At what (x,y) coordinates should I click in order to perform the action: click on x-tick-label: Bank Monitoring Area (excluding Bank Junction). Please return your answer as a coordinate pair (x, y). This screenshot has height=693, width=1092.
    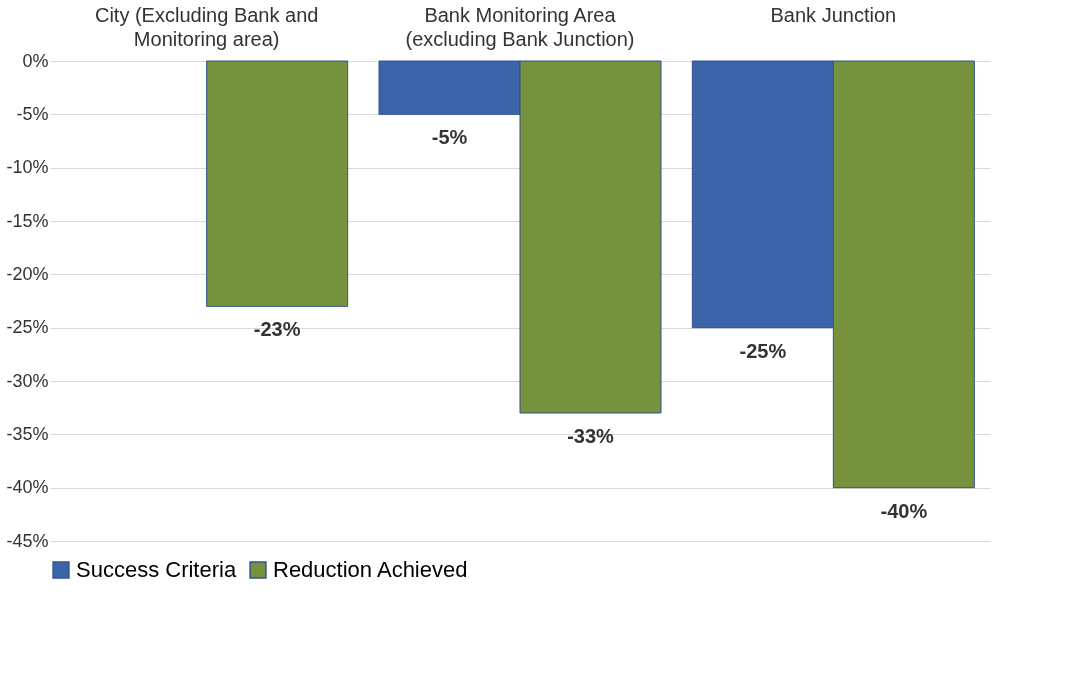
    Looking at the image, I should click on (520, 26).